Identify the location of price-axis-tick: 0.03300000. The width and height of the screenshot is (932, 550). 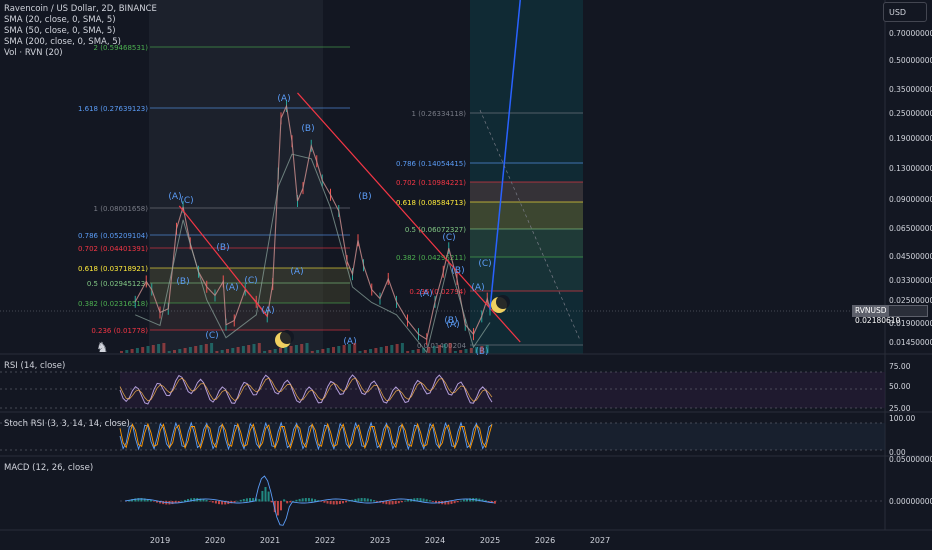
(910, 280).